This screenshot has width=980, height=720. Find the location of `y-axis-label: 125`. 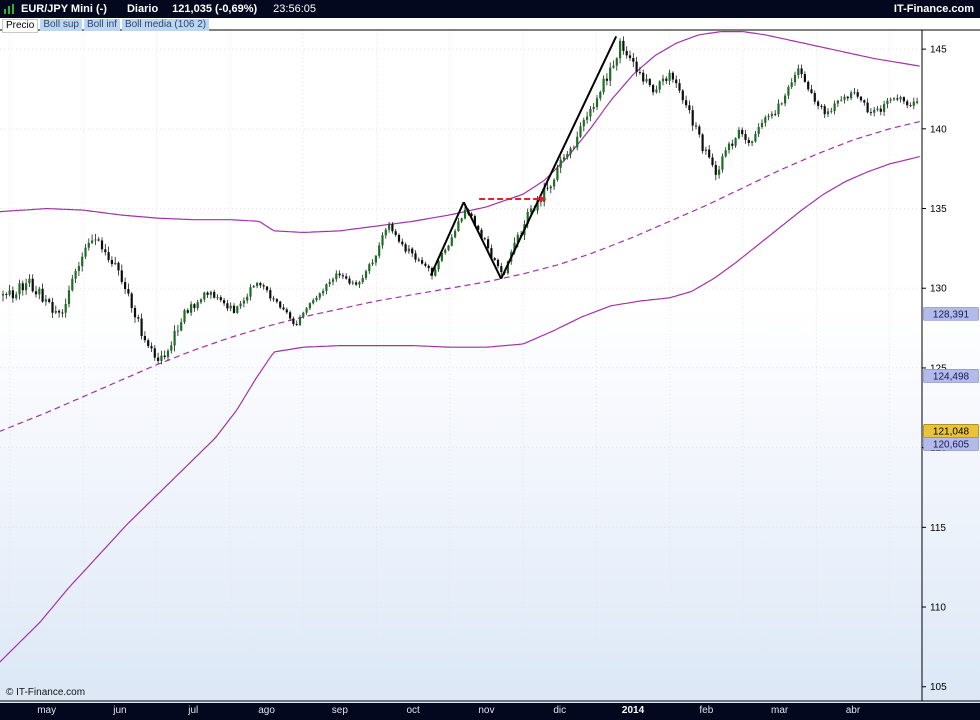

y-axis-label: 125 is located at coordinates (938, 368).